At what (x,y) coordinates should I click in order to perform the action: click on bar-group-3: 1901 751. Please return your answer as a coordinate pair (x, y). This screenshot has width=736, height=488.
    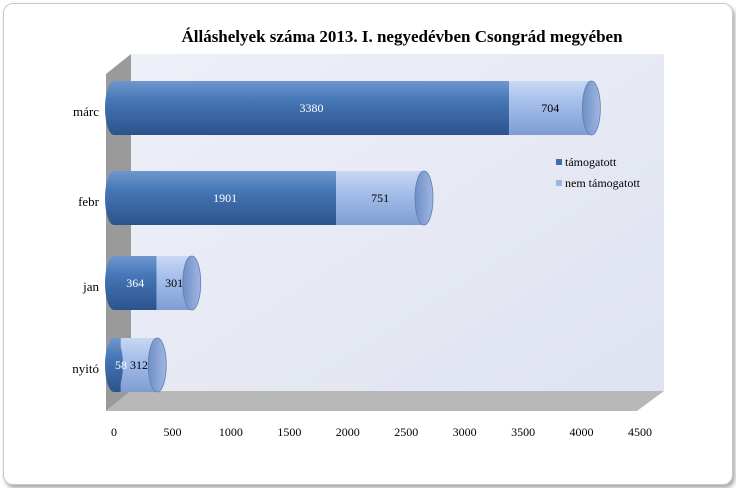
    Looking at the image, I should click on (269, 198).